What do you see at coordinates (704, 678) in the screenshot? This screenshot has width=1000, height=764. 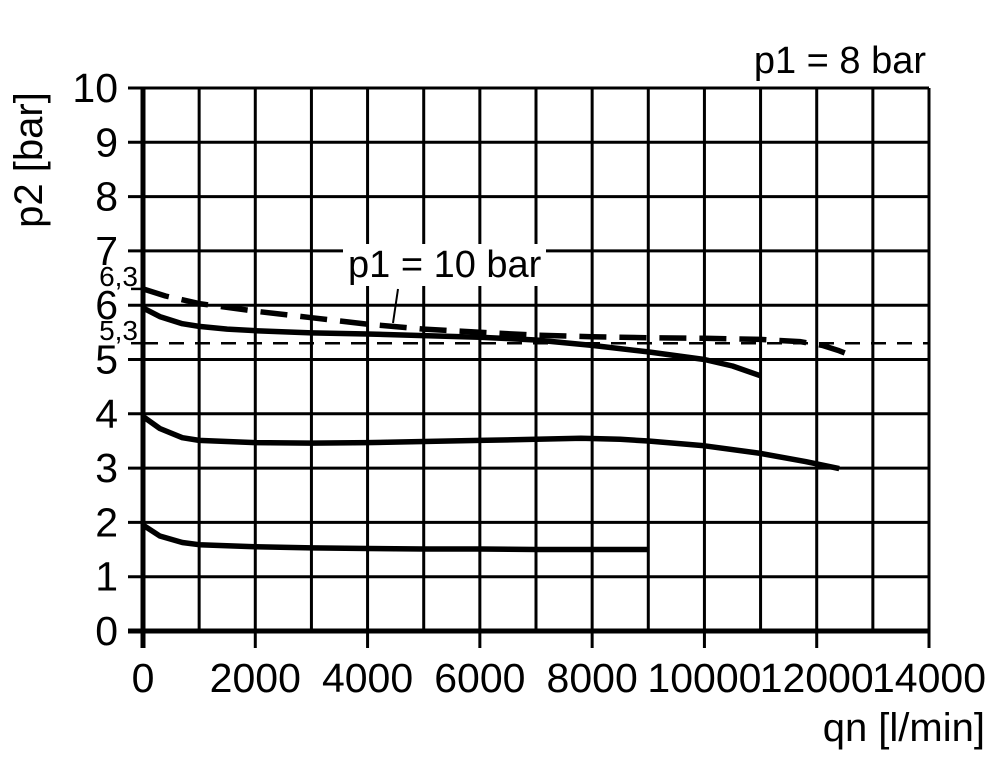 I see `x-tick-label: 10000` at bounding box center [704, 678].